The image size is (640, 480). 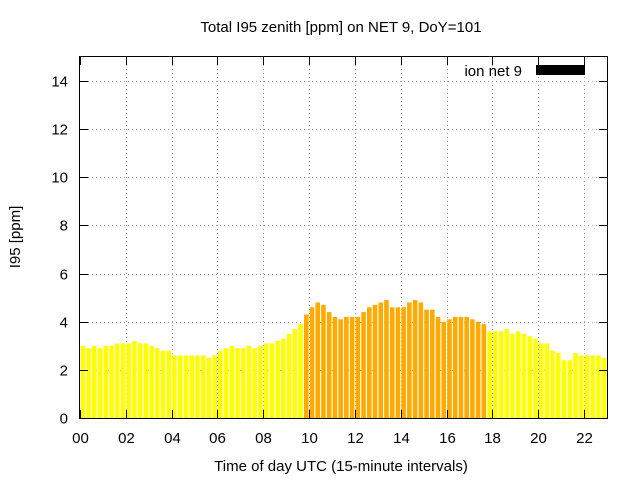 I want to click on legend: ion net 9, so click(x=524, y=71).